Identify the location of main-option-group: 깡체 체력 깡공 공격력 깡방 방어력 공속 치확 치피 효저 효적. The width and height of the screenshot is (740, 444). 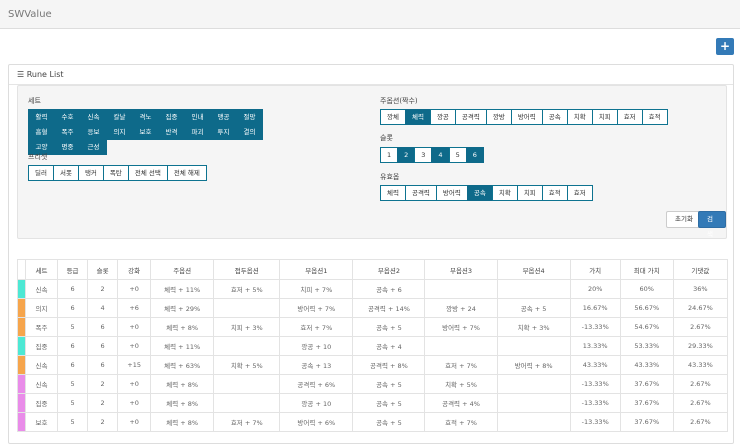
(524, 117).